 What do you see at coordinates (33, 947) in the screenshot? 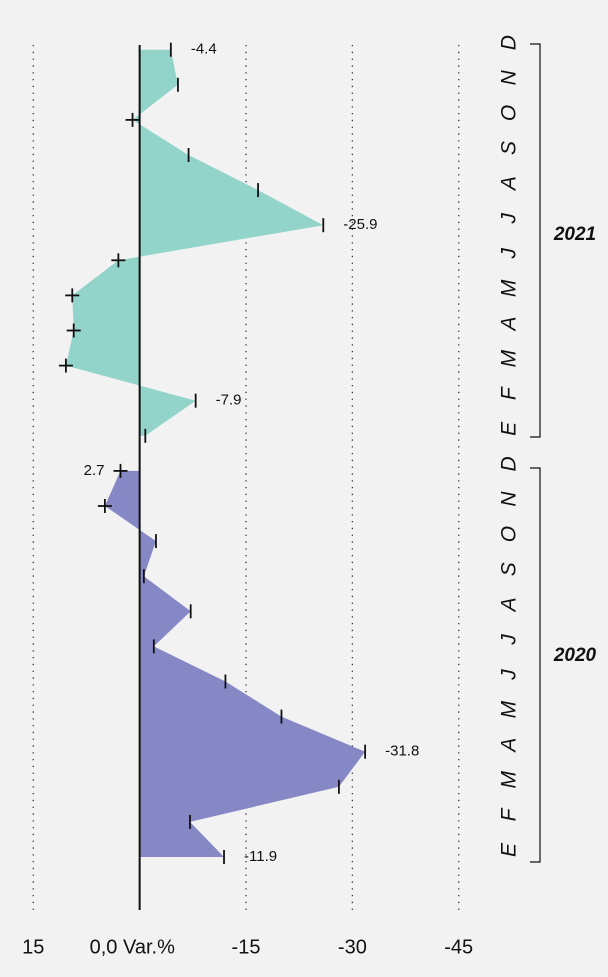
I see `x-tick-label: 15` at bounding box center [33, 947].